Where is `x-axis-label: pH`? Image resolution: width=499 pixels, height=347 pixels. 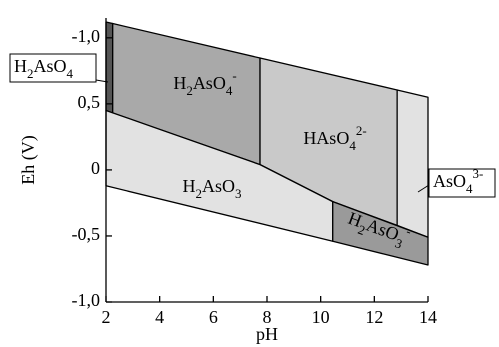
x-axis-label: pH is located at coordinates (267, 334).